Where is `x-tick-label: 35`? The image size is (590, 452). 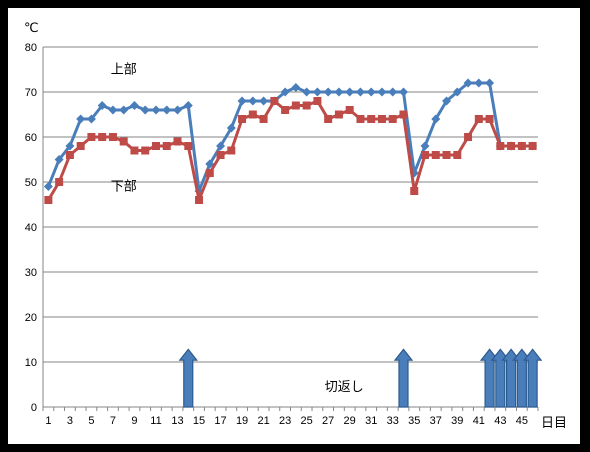
x-tick-label: 35 is located at coordinates (414, 421).